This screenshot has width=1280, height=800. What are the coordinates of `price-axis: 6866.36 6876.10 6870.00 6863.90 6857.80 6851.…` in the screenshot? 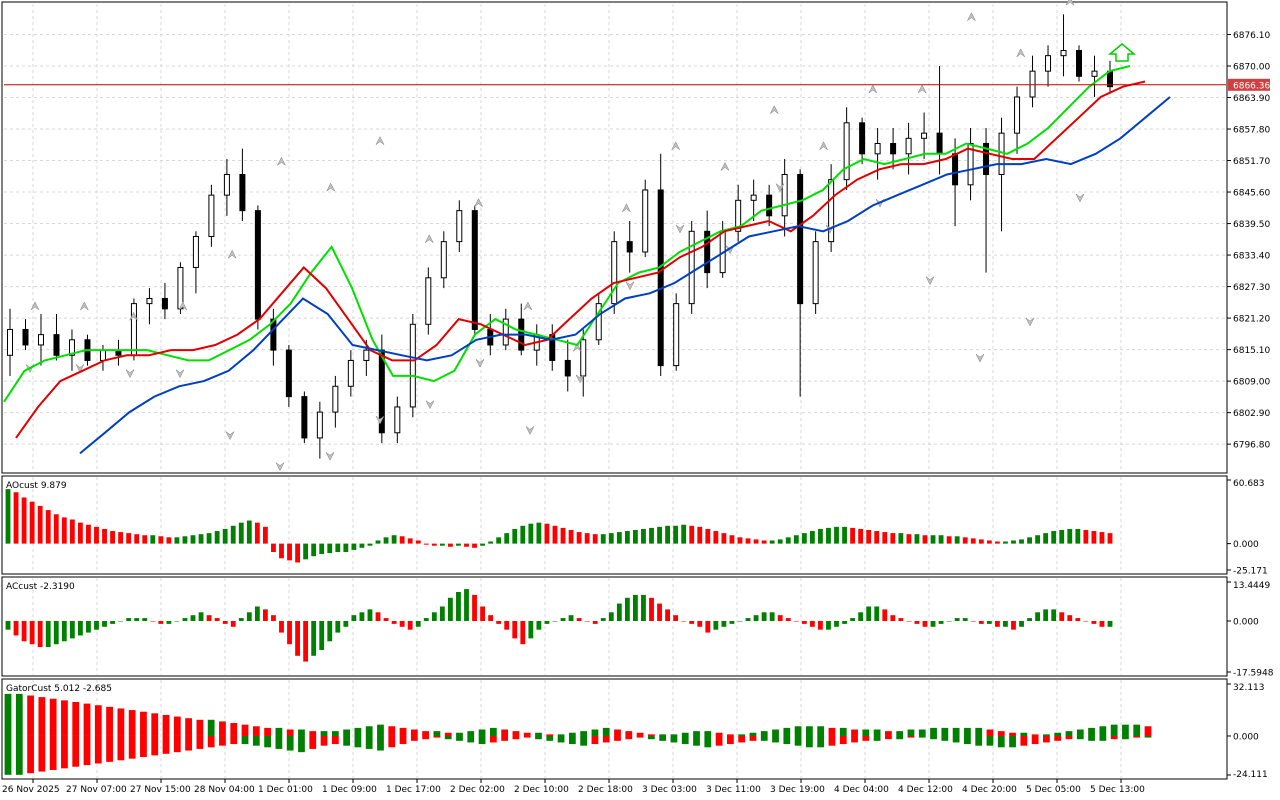 It's located at (1250, 405).